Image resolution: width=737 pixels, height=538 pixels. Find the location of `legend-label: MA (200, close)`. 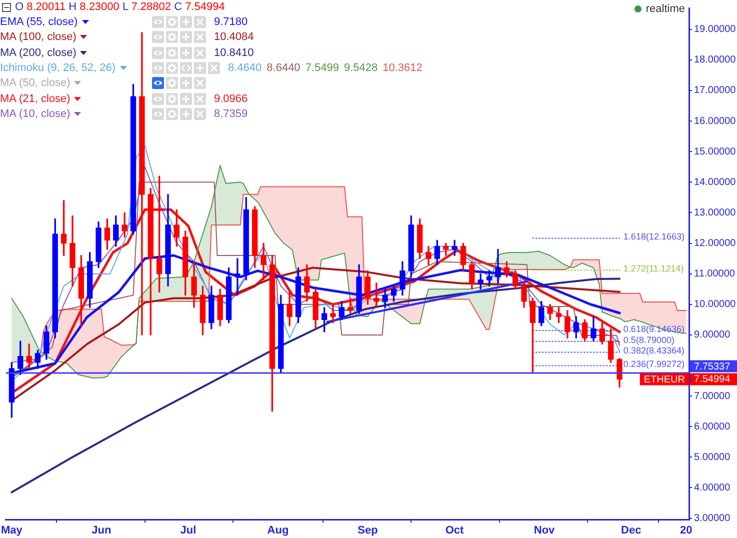

legend-label: MA (200, close) is located at coordinates (38, 53).